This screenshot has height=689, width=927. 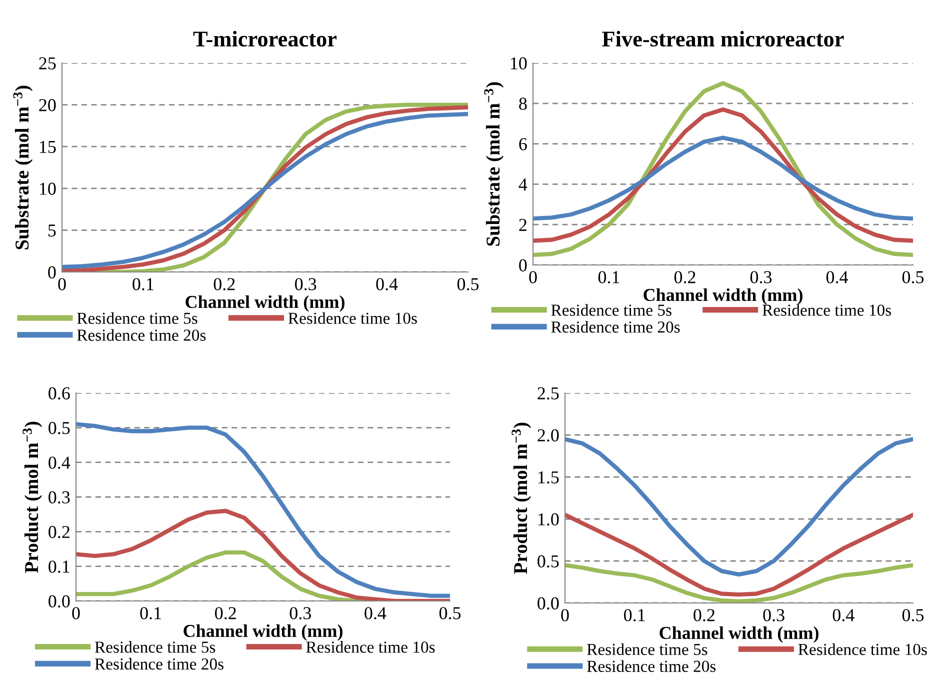 What do you see at coordinates (47, 105) in the screenshot?
I see `y-tick-label: 20` at bounding box center [47, 105].